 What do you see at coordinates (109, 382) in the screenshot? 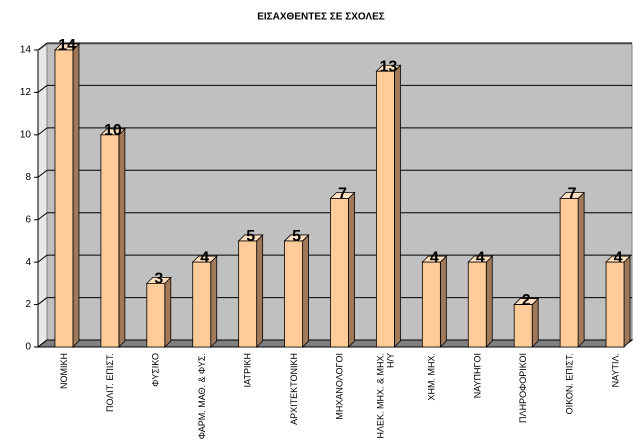
I see `x-tick-label: ΠΟΛΙΤ. ΕΠΙΣΤ.` at bounding box center [109, 382].